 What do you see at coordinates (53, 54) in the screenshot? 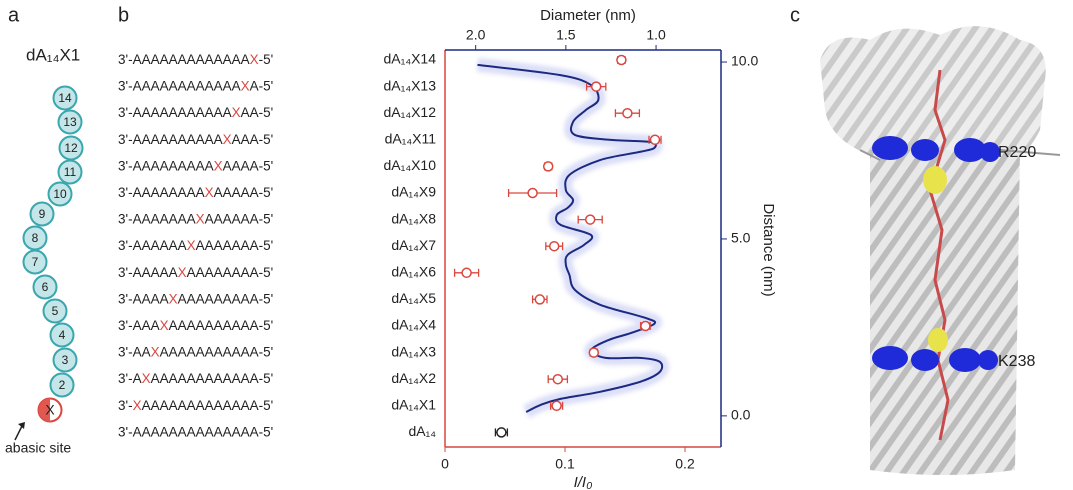
I see `panel-title: dA₁₄X1` at bounding box center [53, 54].